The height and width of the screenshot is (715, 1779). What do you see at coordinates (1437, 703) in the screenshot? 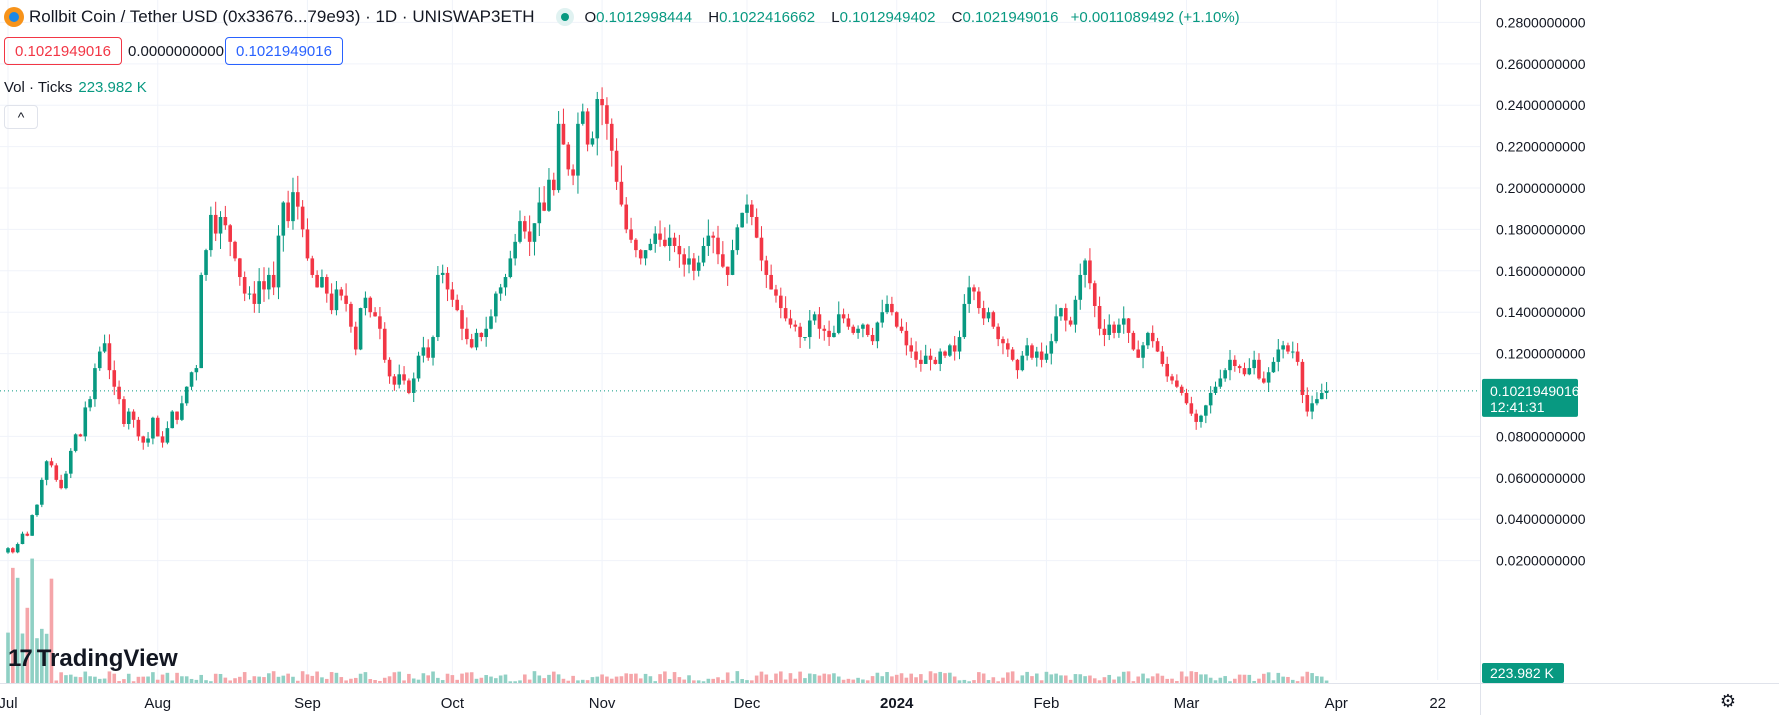
I see `x-tick-label: 22` at bounding box center [1437, 703].